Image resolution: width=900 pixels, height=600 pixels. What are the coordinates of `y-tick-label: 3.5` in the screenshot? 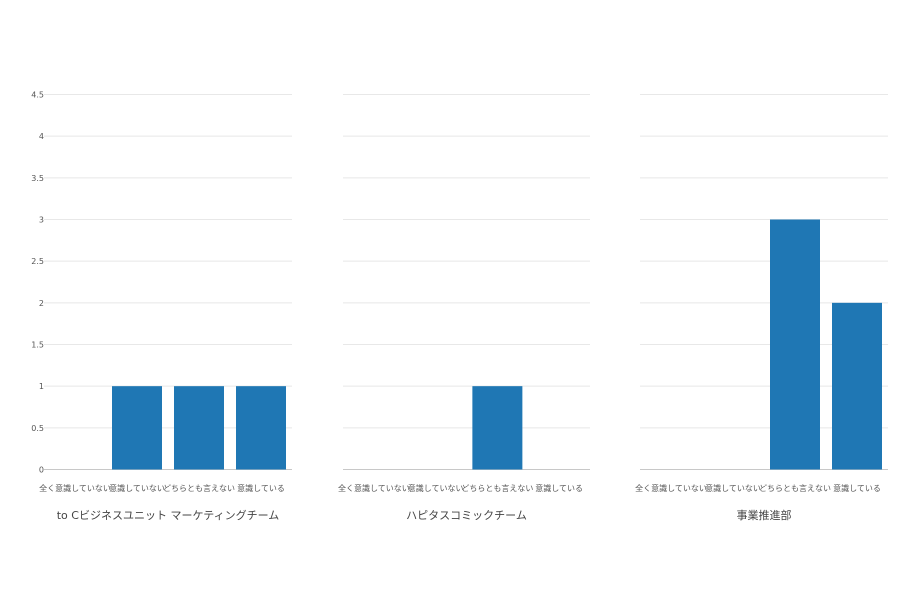 It's located at (37, 178).